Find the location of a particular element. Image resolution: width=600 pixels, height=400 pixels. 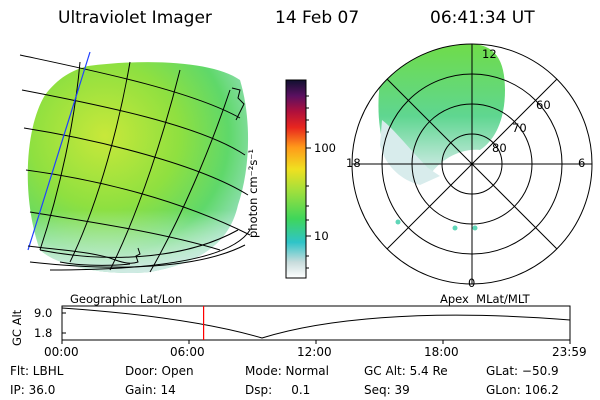

status-flt: Flt: LBHL is located at coordinates (37, 371).